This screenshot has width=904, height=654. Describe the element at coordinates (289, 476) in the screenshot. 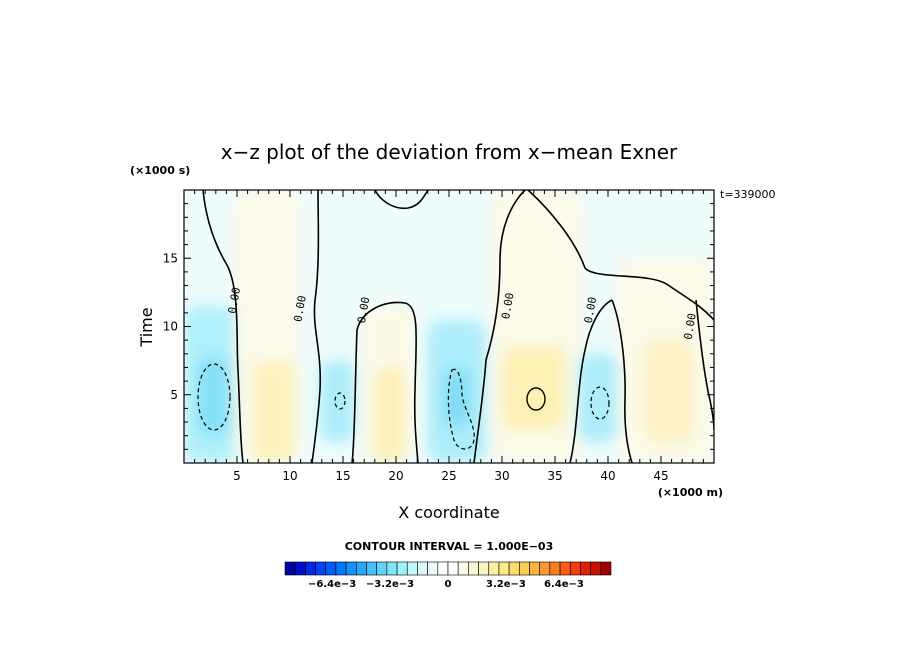

I see `x-tick-label: 10` at that location.